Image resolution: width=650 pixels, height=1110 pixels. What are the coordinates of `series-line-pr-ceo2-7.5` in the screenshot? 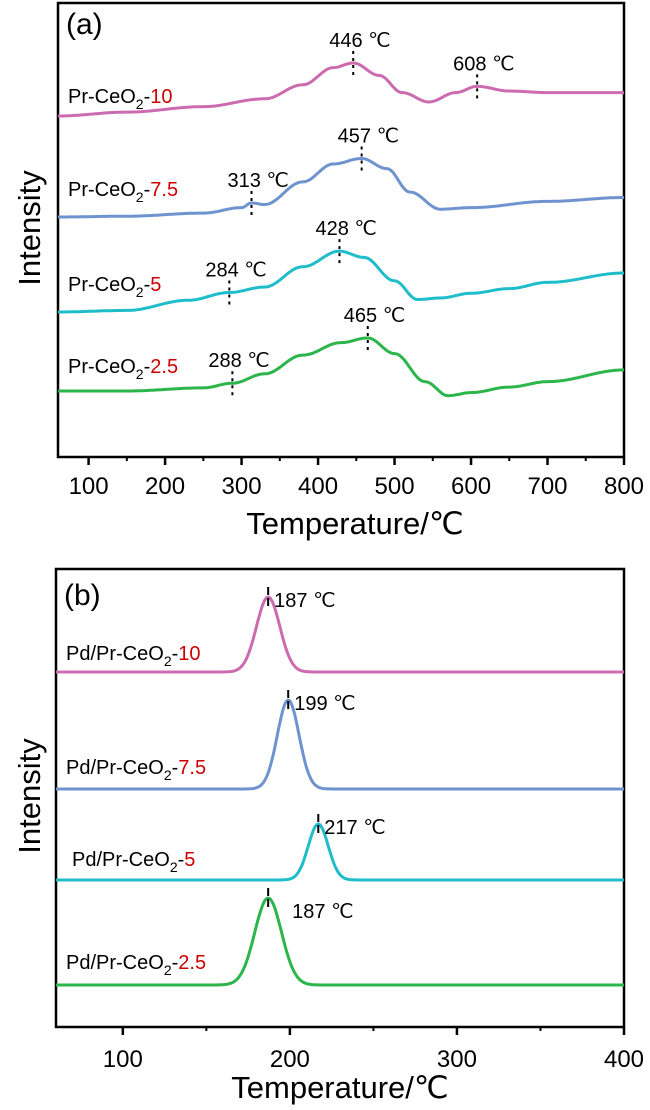 It's located at (341, 188).